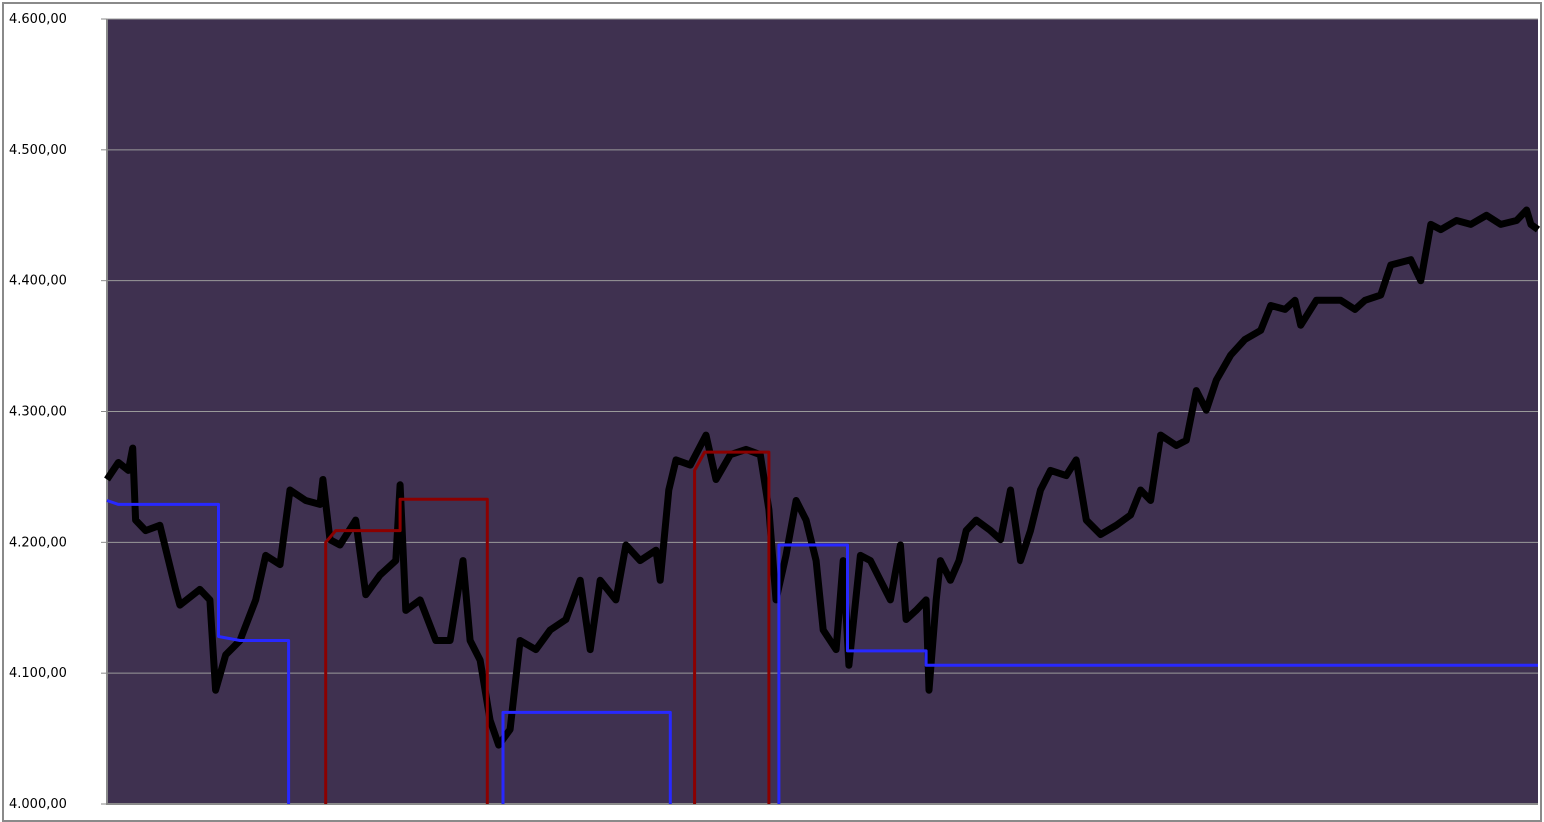 The height and width of the screenshot is (822, 1544). What do you see at coordinates (38, 542) in the screenshot?
I see `y-tick-label: 4.200,00` at bounding box center [38, 542].